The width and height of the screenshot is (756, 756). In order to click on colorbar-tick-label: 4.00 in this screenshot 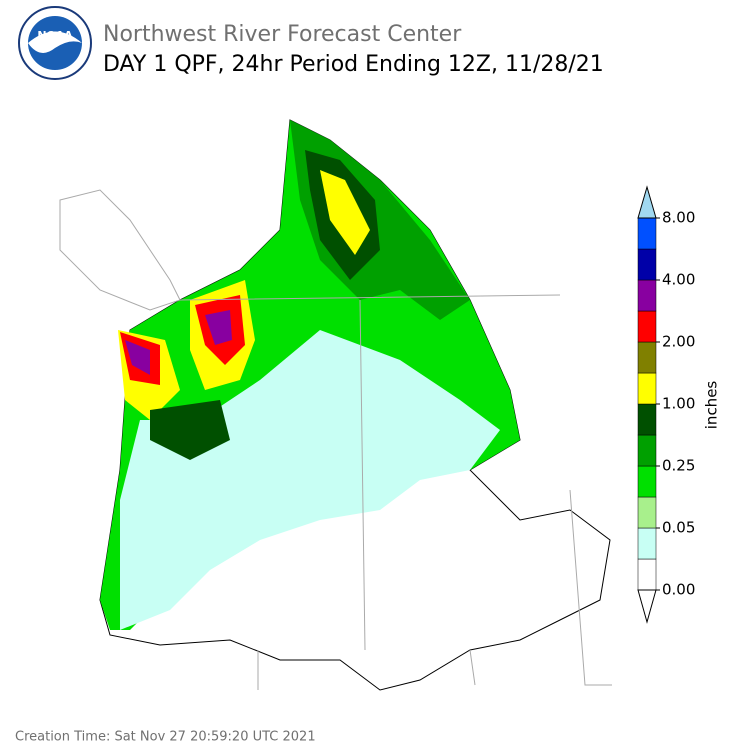, I will do `click(678, 280)`.